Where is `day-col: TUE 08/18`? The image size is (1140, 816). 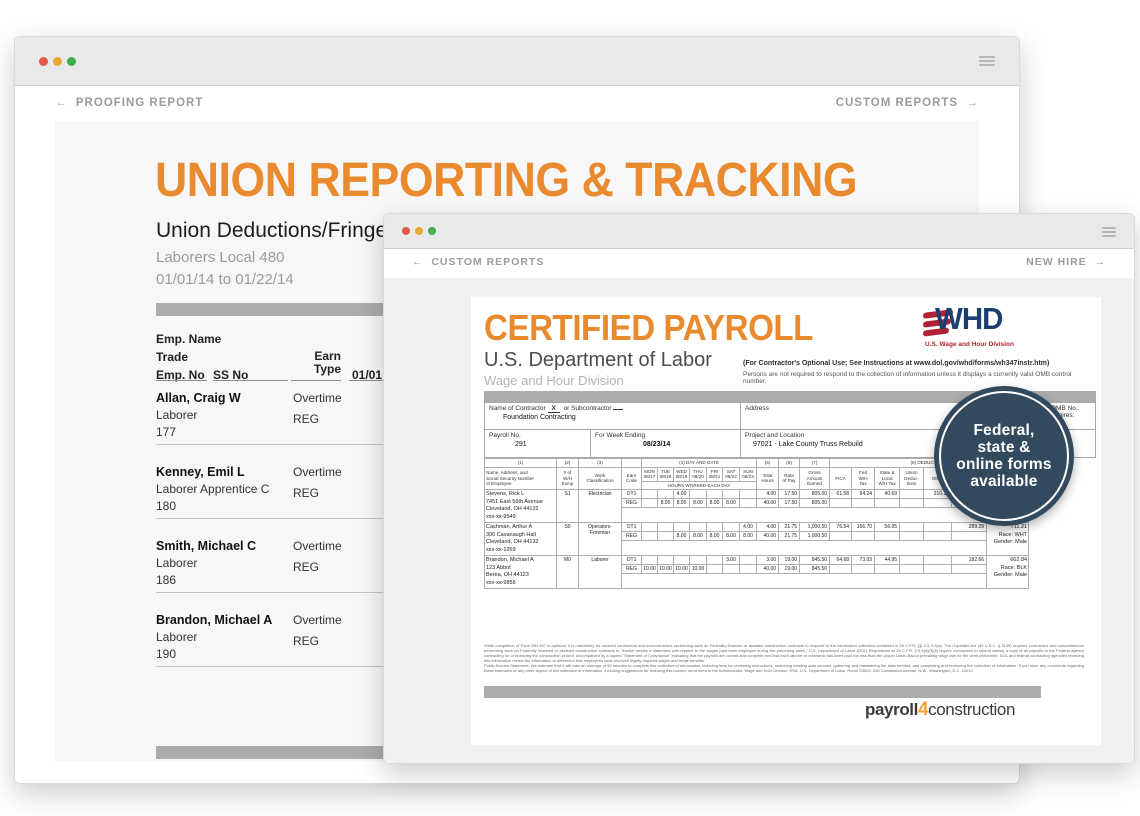 day-col: TUE 08/18 is located at coordinates (665, 474).